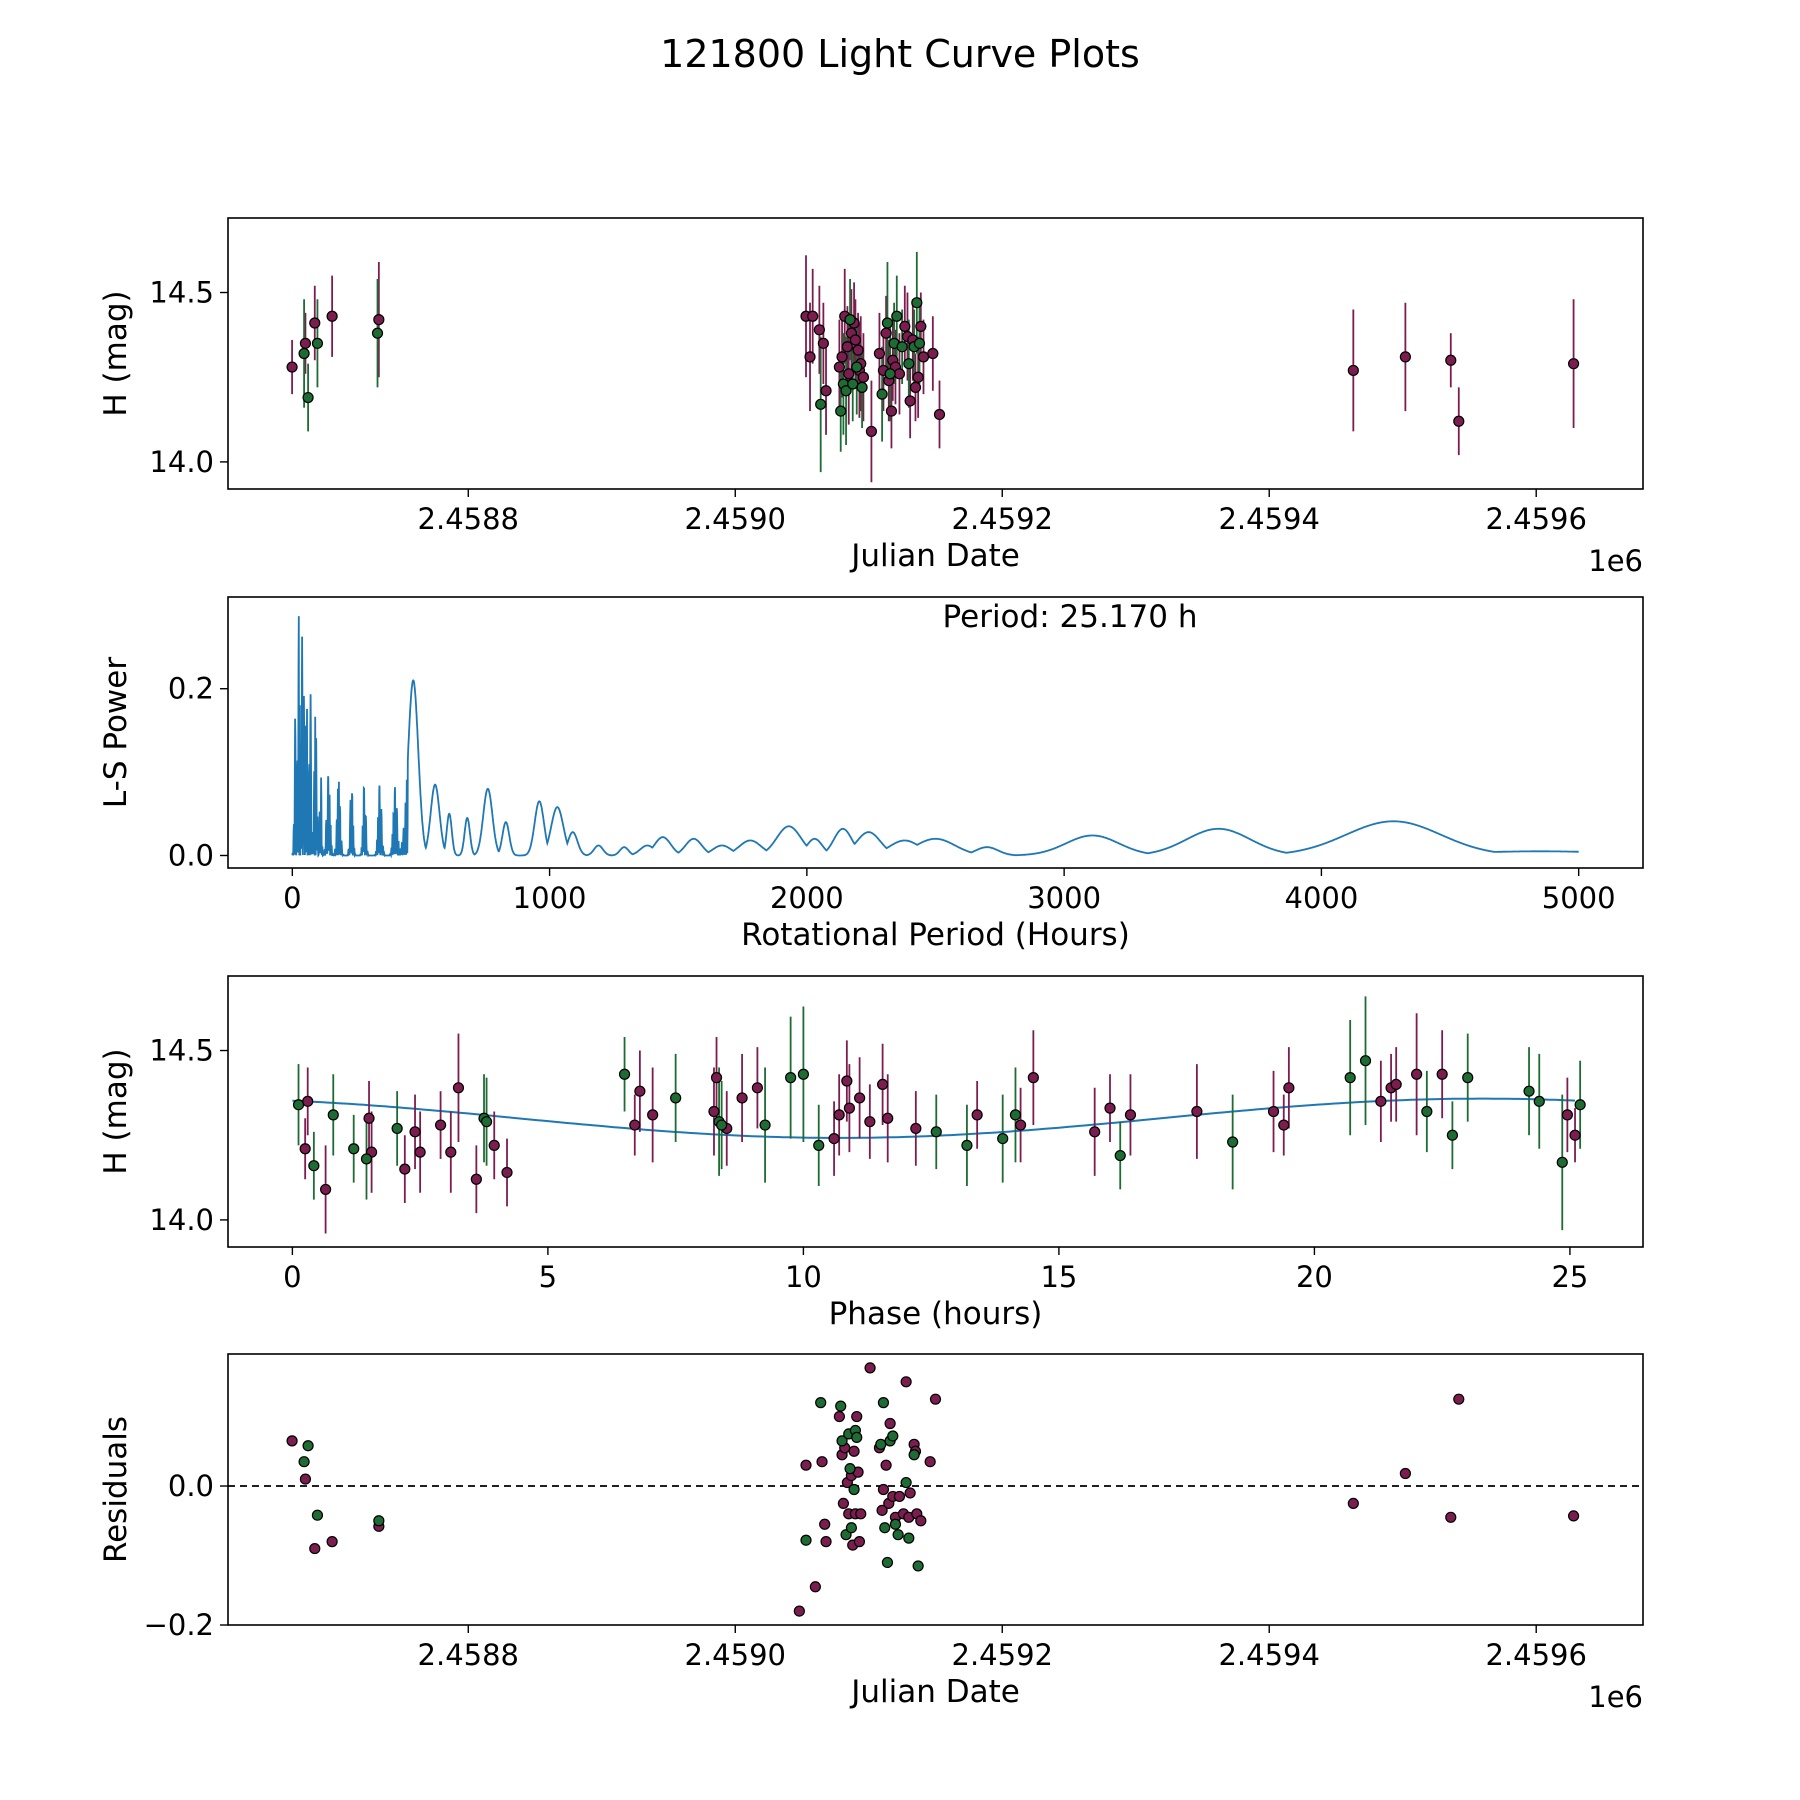 This screenshot has height=1800, width=1800. What do you see at coordinates (548, 1277) in the screenshot?
I see `phased-xtick-label: 5` at bounding box center [548, 1277].